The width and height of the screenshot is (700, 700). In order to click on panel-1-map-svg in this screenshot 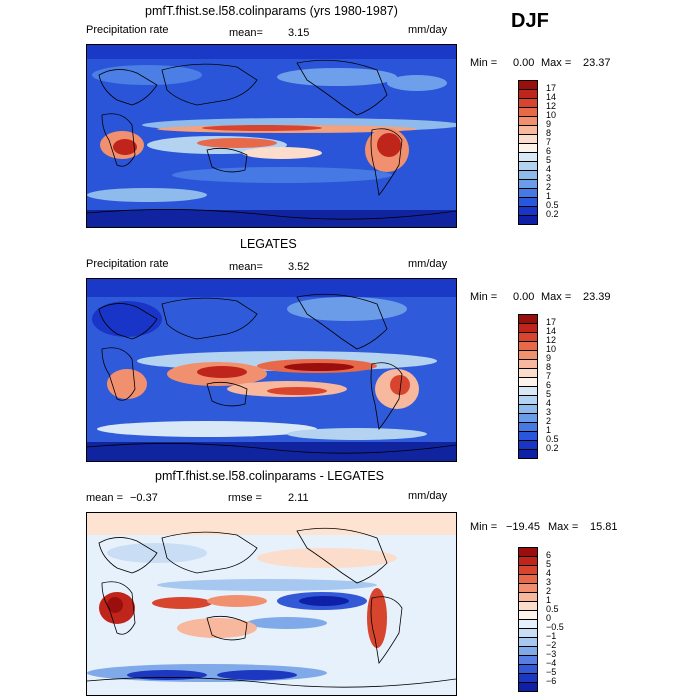, I will do `click(271, 136)`.